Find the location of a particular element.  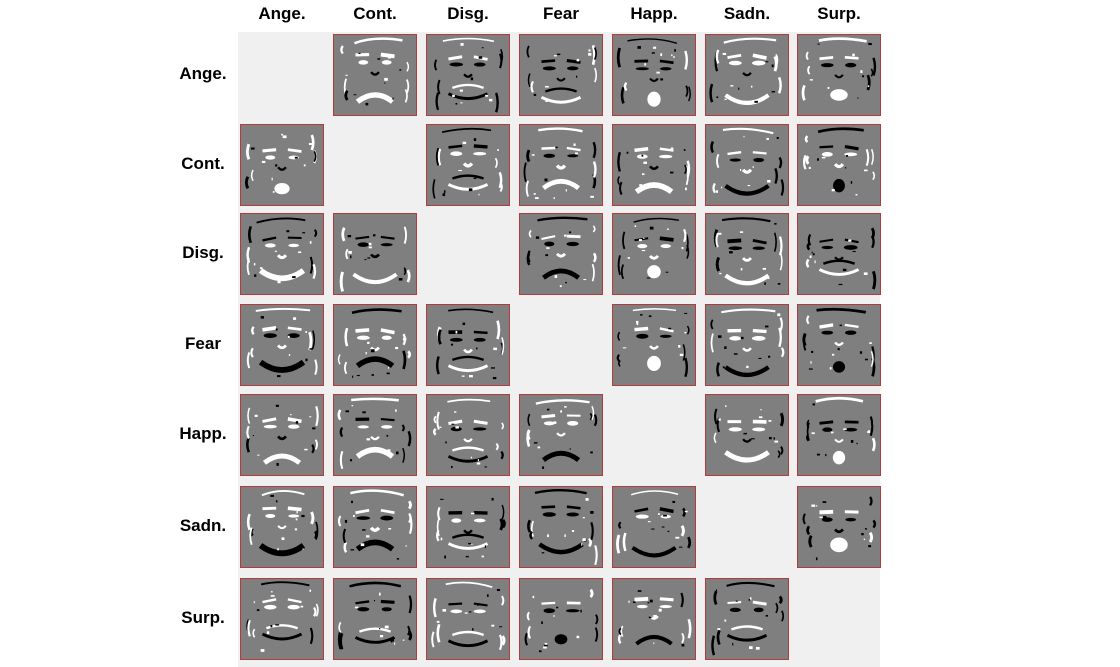

column-header-0: Ange. is located at coordinates (282, 13).